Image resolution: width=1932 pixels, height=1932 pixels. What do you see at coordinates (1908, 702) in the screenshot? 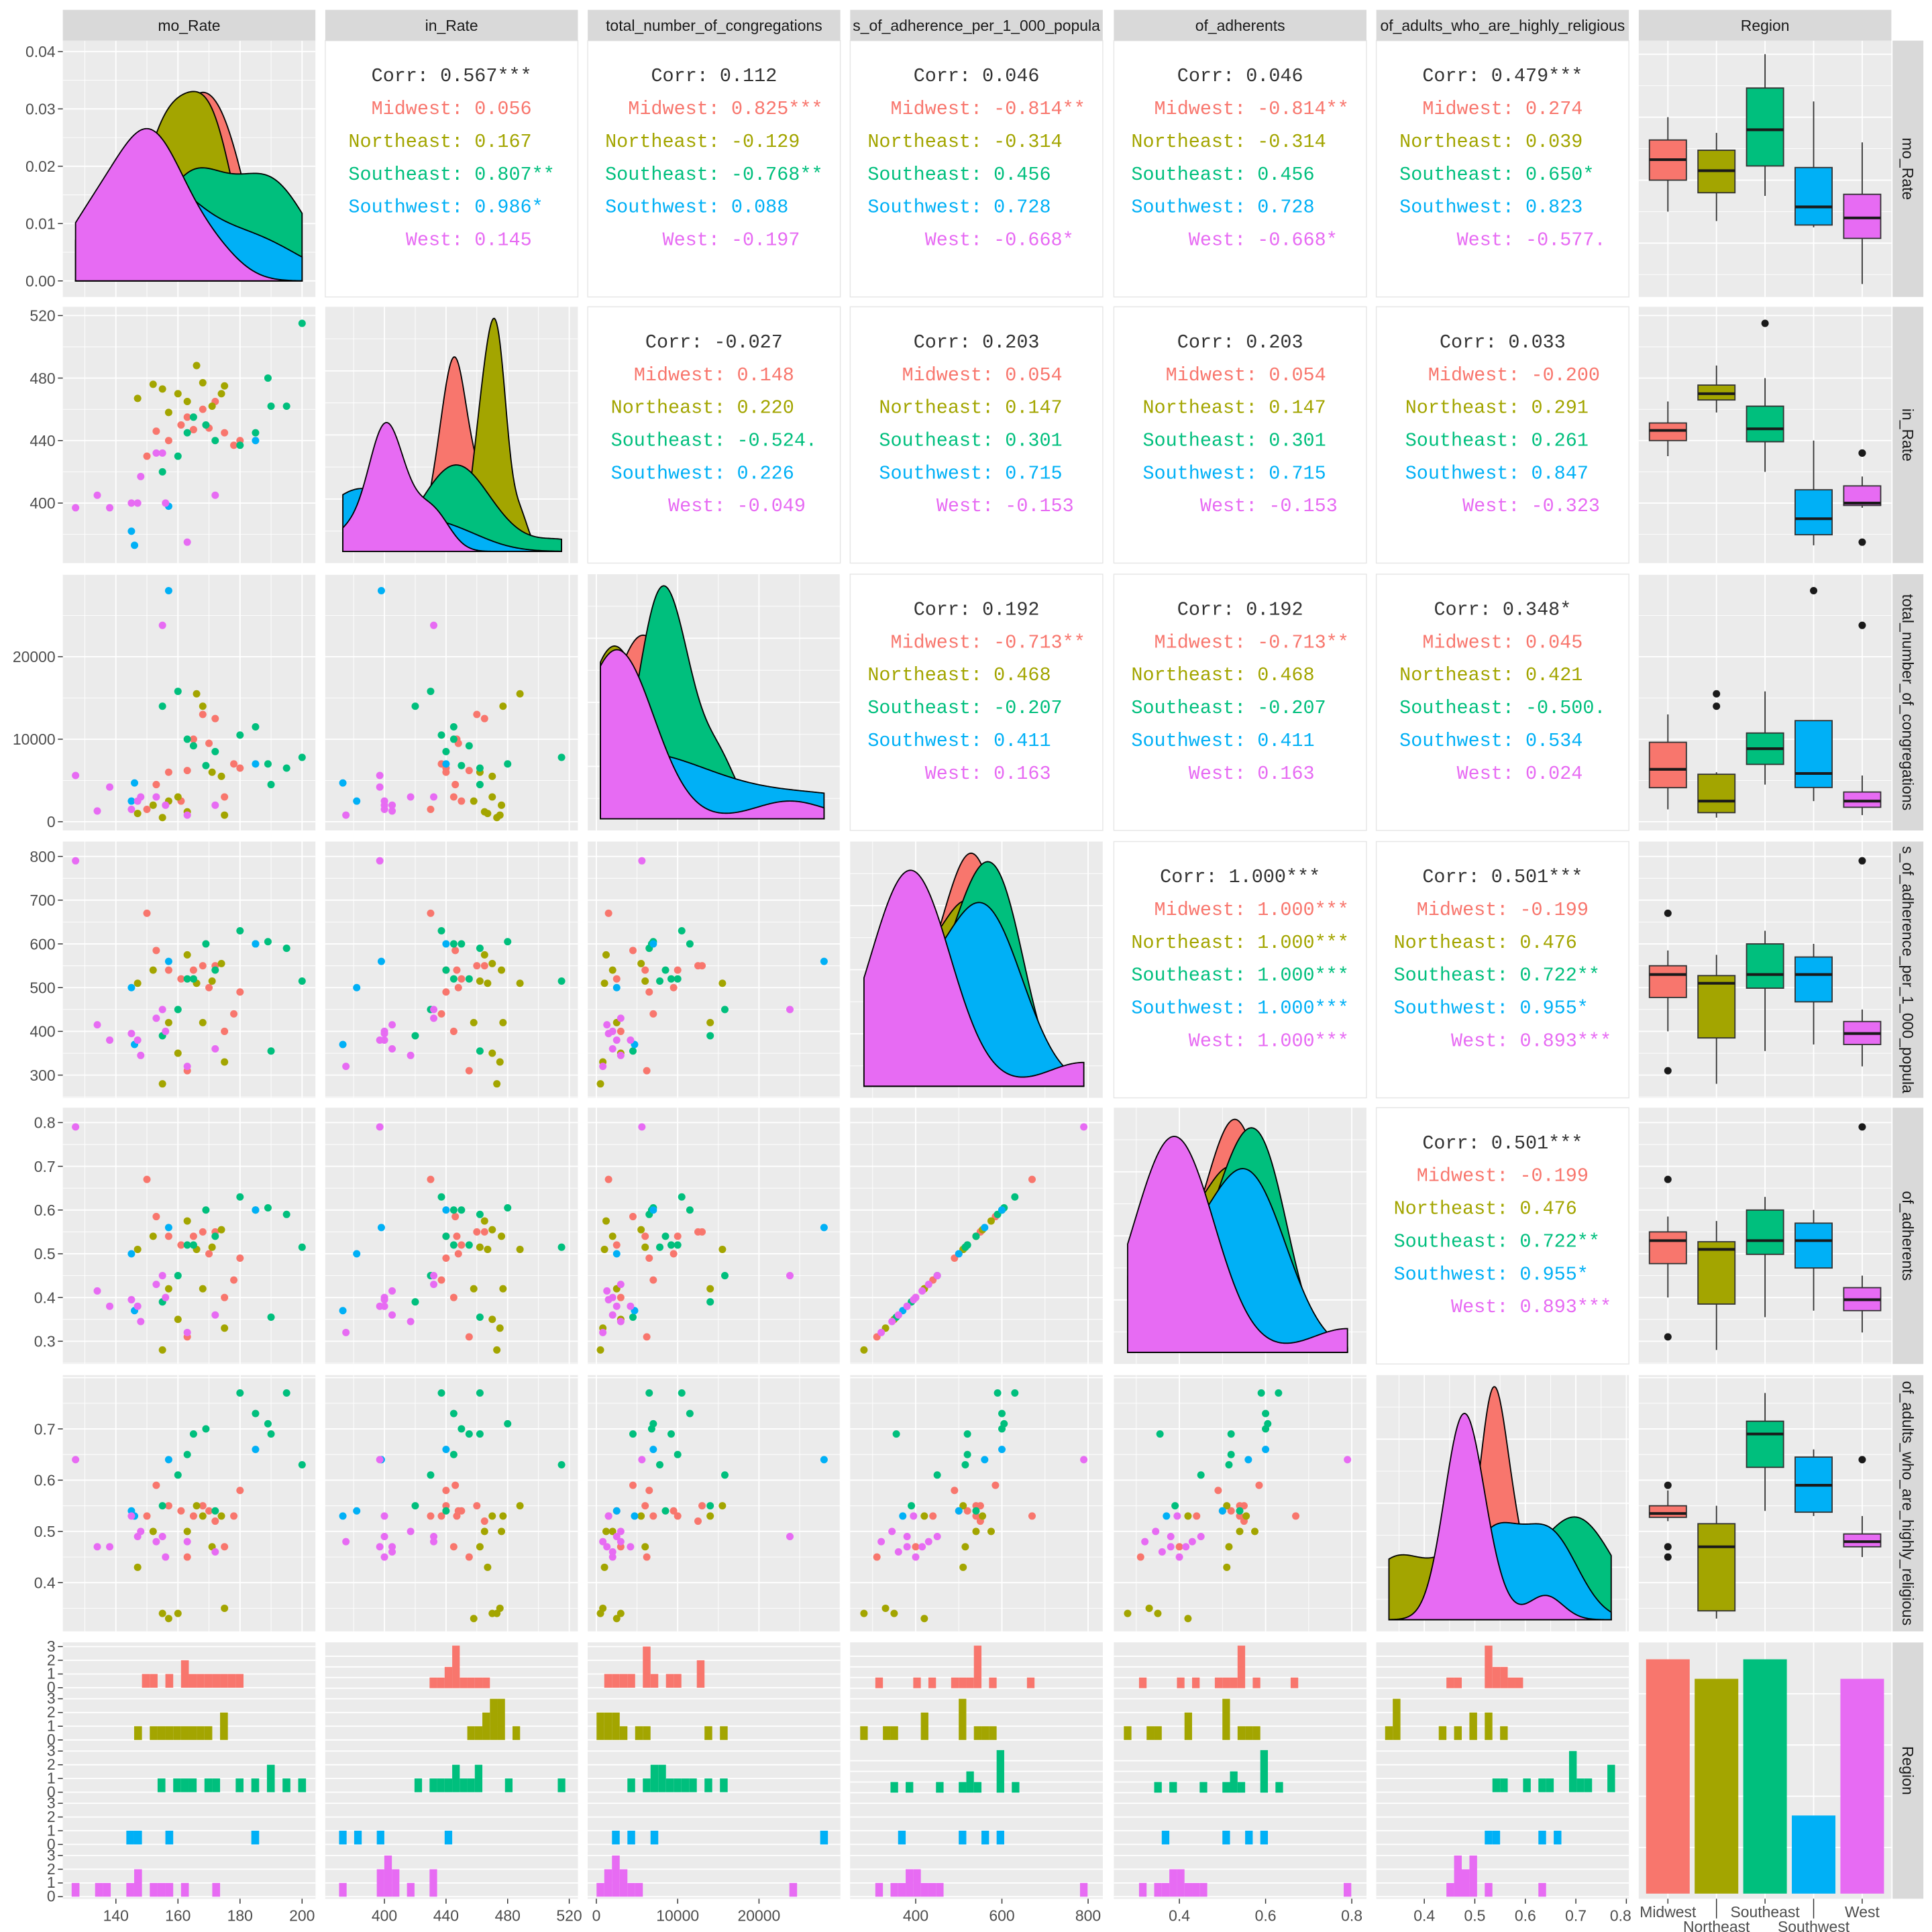
I see `row-strip` at bounding box center [1908, 702].